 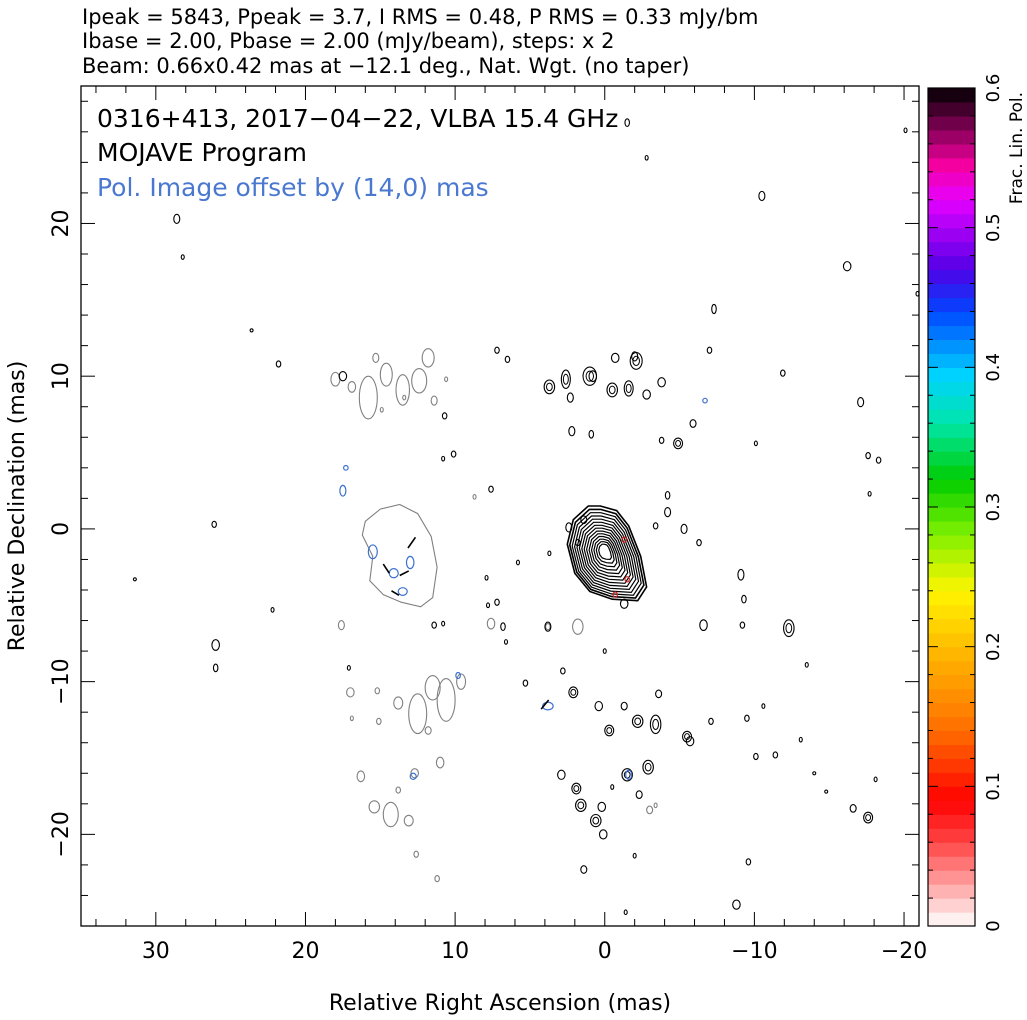 I want to click on colorbar-tick-label: 0.5, so click(x=993, y=227).